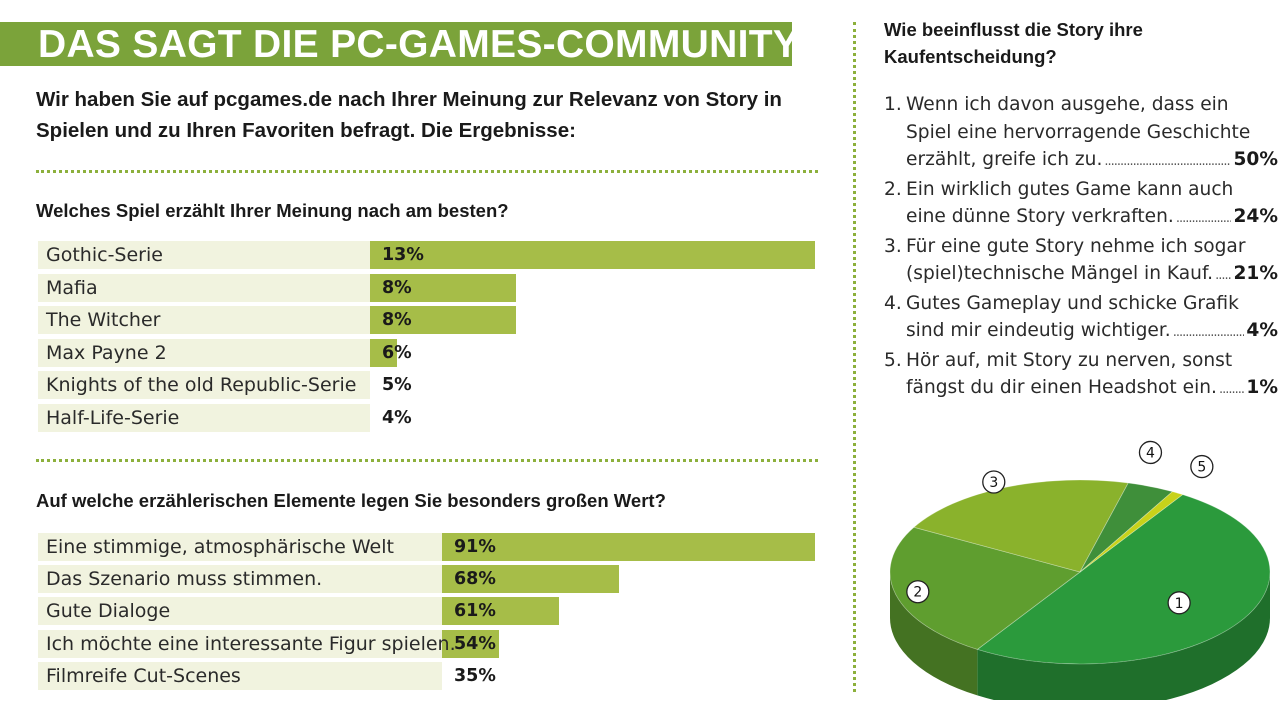 The height and width of the screenshot is (705, 1280). Describe the element at coordinates (1040, 216) in the screenshot. I see `answer-text-line: eine dünne Story verkraften.` at that location.